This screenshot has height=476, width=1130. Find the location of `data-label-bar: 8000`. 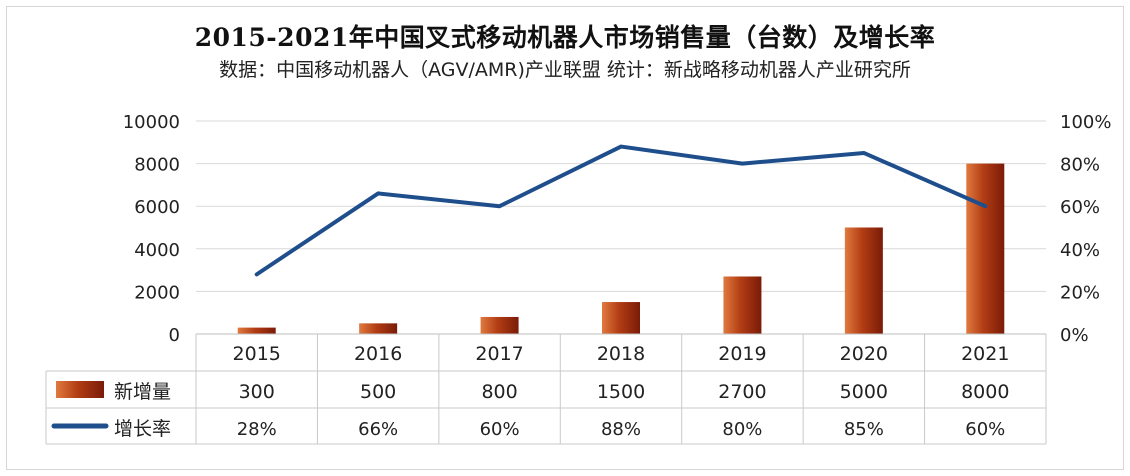

data-label-bar: 8000 is located at coordinates (985, 392).